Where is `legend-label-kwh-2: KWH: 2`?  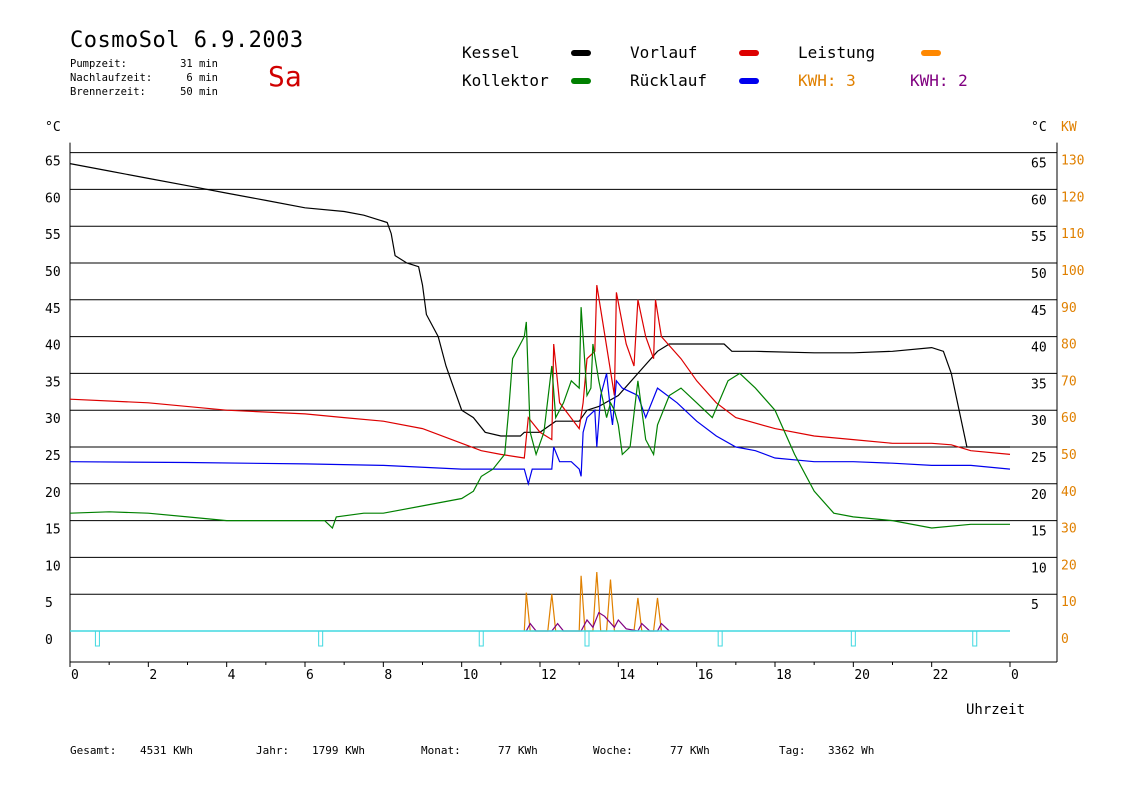 legend-label-kwh-2: KWH: 2 is located at coordinates (939, 80).